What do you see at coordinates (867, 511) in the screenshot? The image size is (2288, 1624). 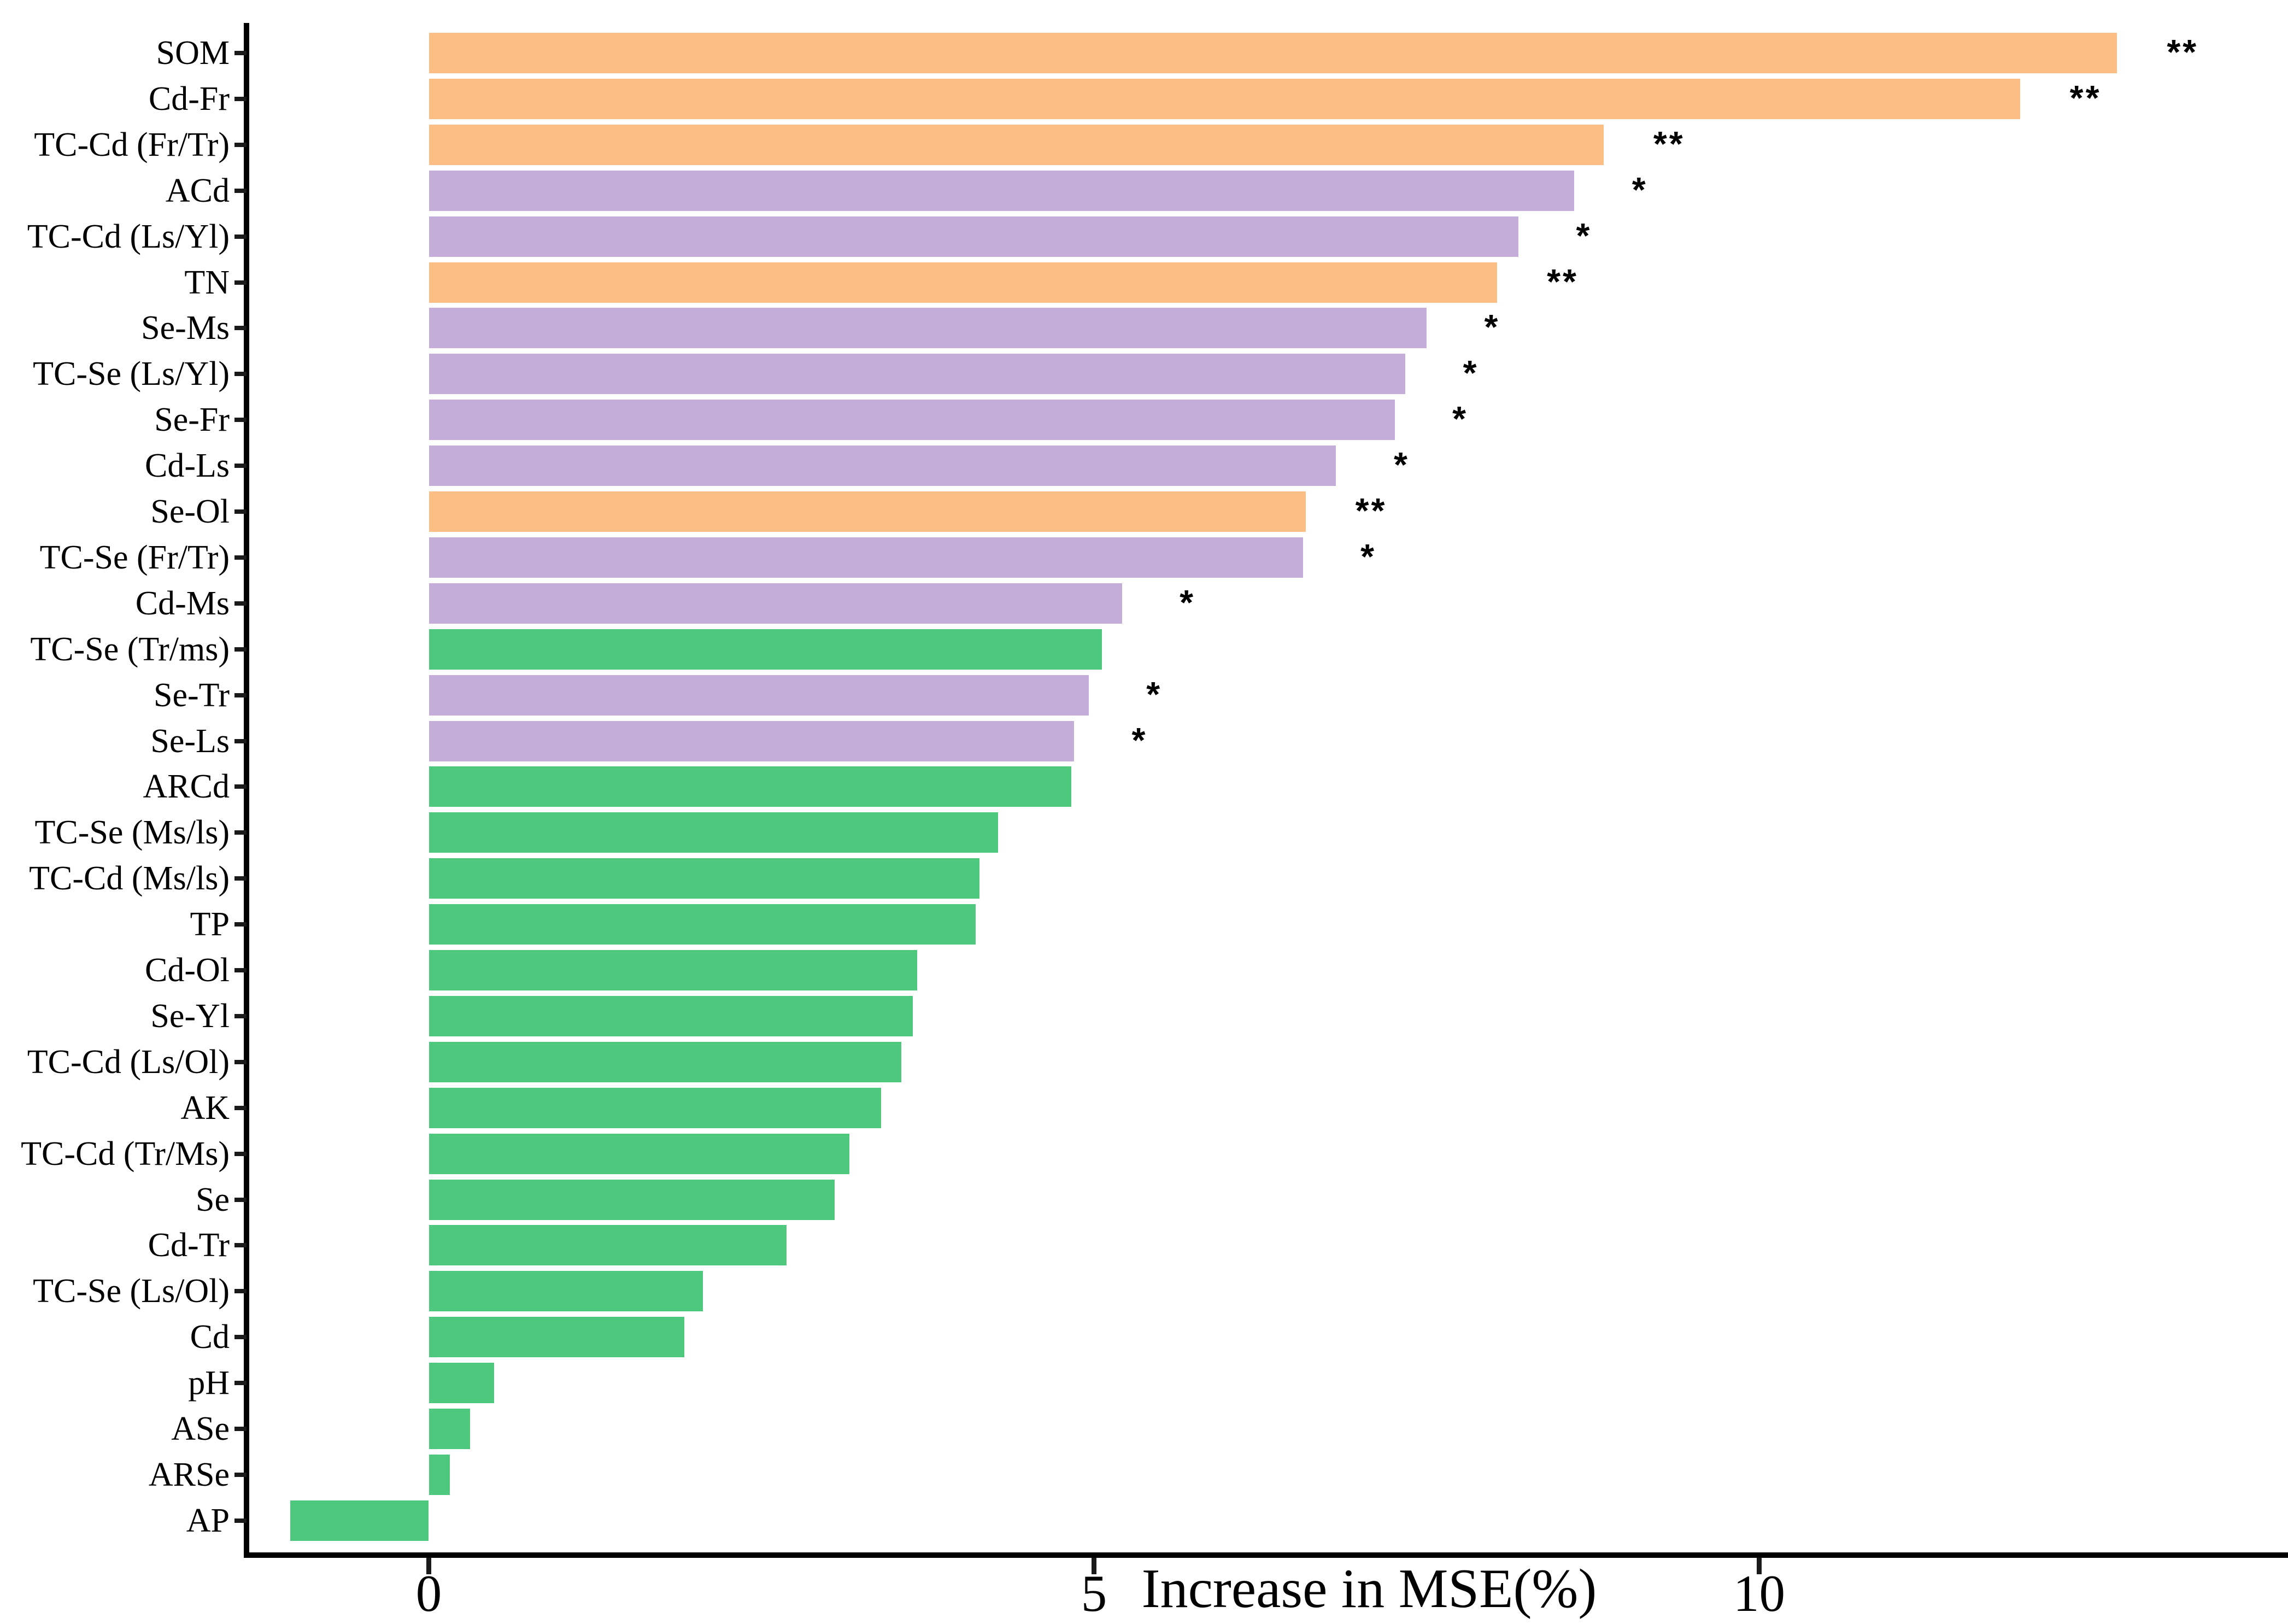 I see `bar-Se-Ol` at bounding box center [867, 511].